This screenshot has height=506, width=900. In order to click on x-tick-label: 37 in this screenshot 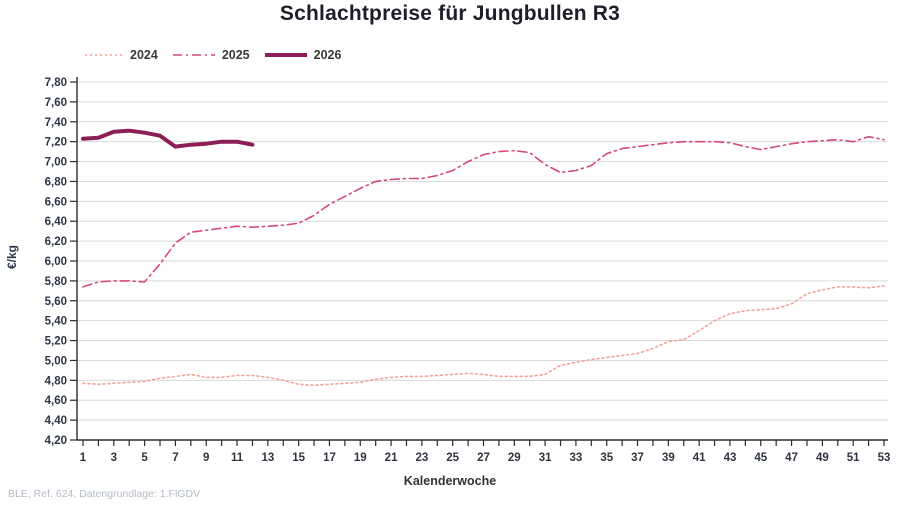, I will do `click(637, 458)`.